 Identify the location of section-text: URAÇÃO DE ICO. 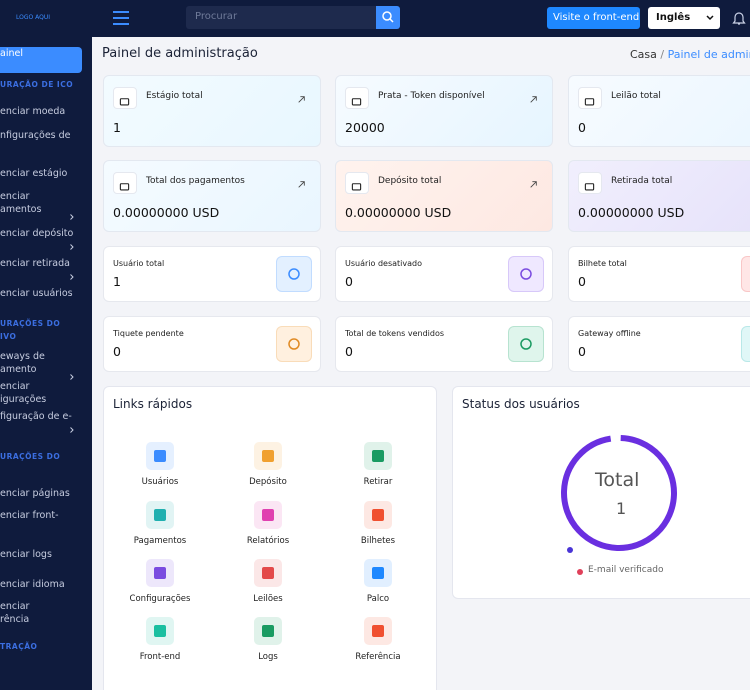
(37, 84).